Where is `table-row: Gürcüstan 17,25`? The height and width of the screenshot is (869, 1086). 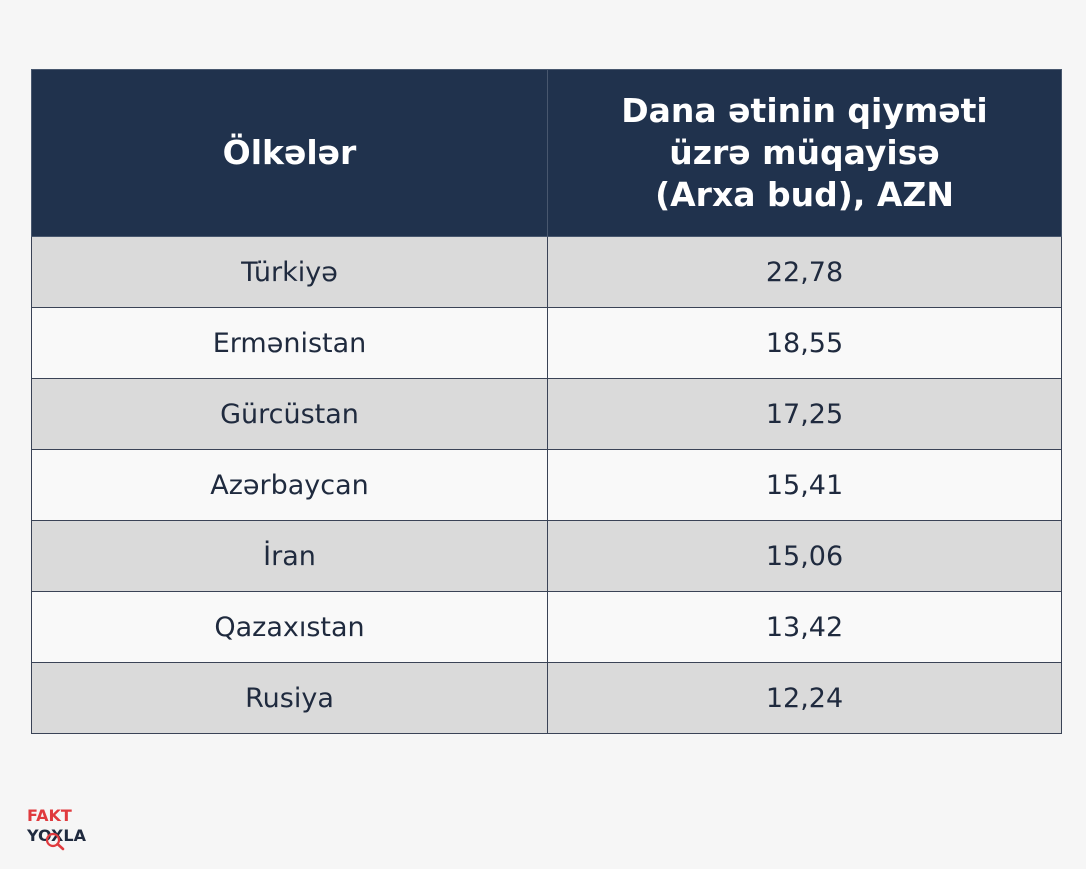 table-row: Gürcüstan 17,25 is located at coordinates (546, 414).